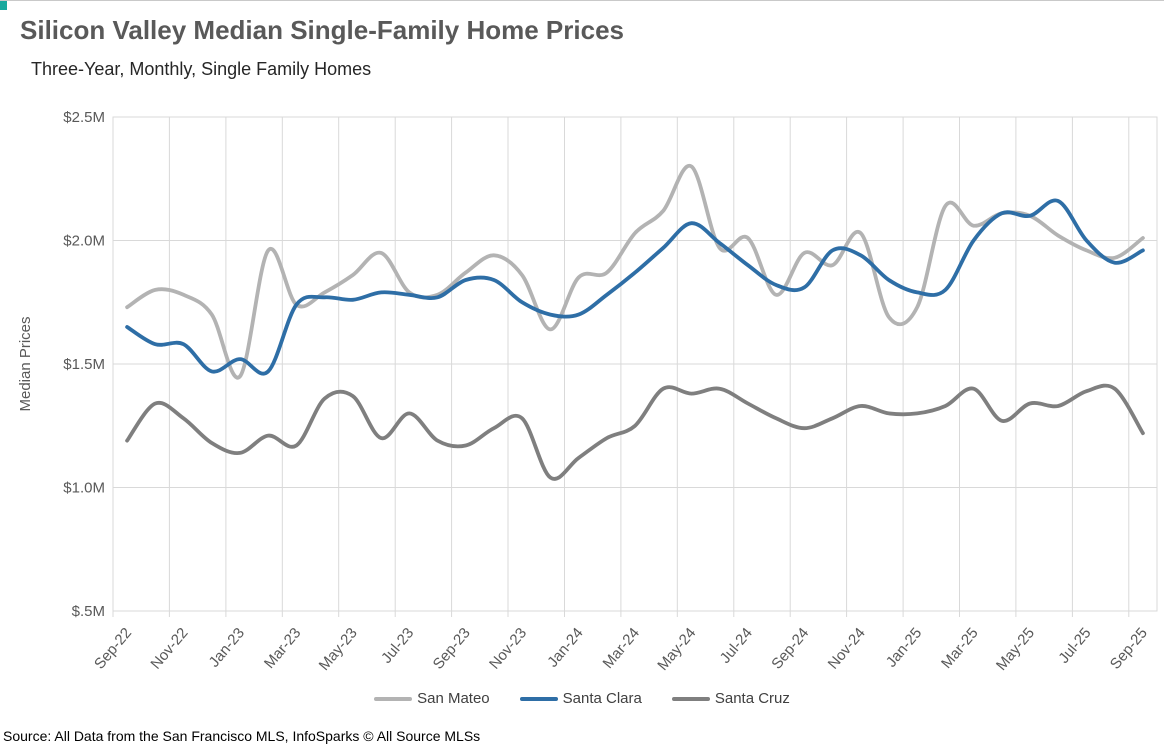 The image size is (1164, 753). Describe the element at coordinates (508, 649) in the screenshot. I see `x-tick-label: Nov-23` at that location.